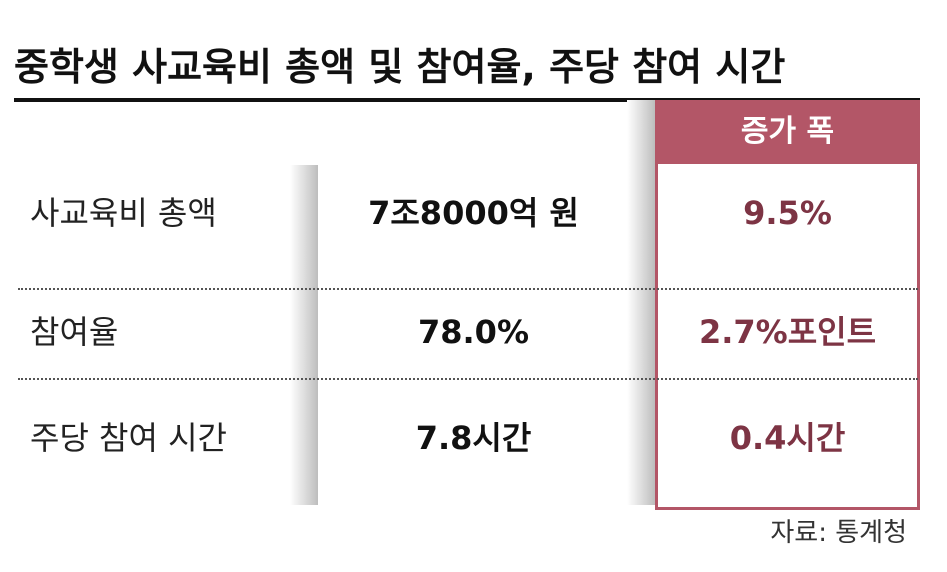  Describe the element at coordinates (787, 438) in the screenshot. I see `row-increase: 0.4시간` at that location.